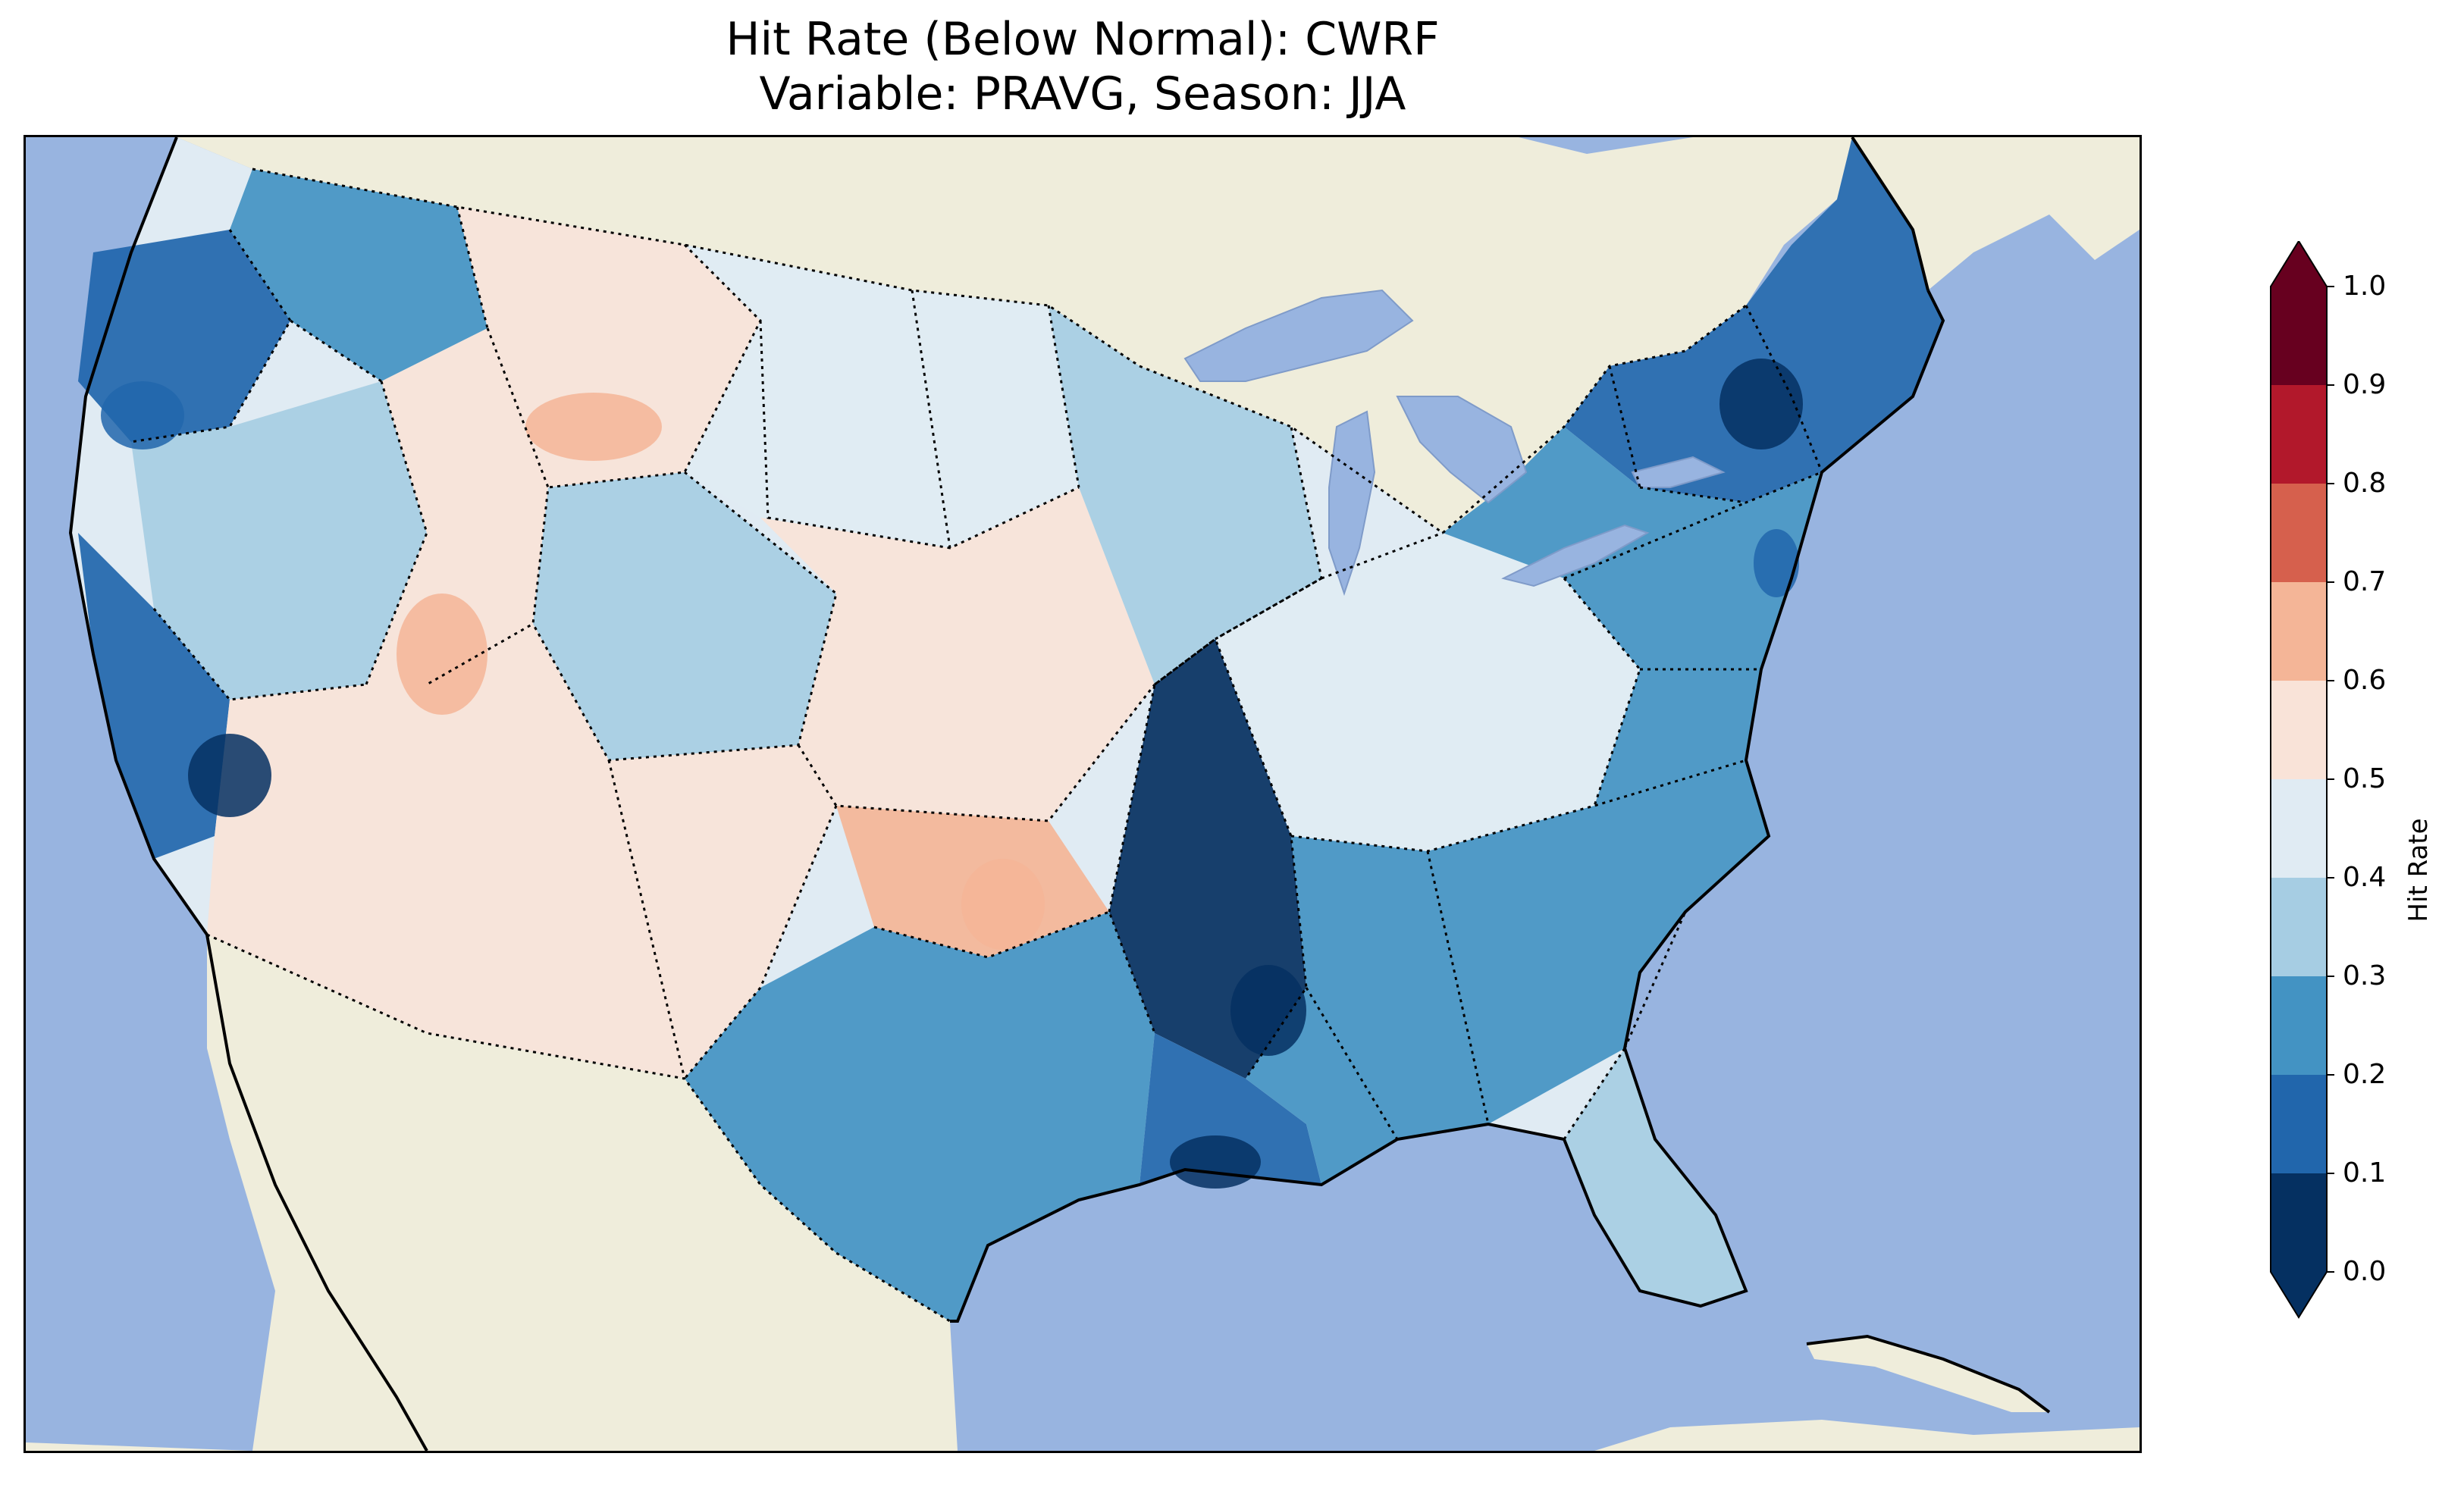  Describe the element at coordinates (2365, 483) in the screenshot. I see `colorbar-tick-label: 0.8` at that location.